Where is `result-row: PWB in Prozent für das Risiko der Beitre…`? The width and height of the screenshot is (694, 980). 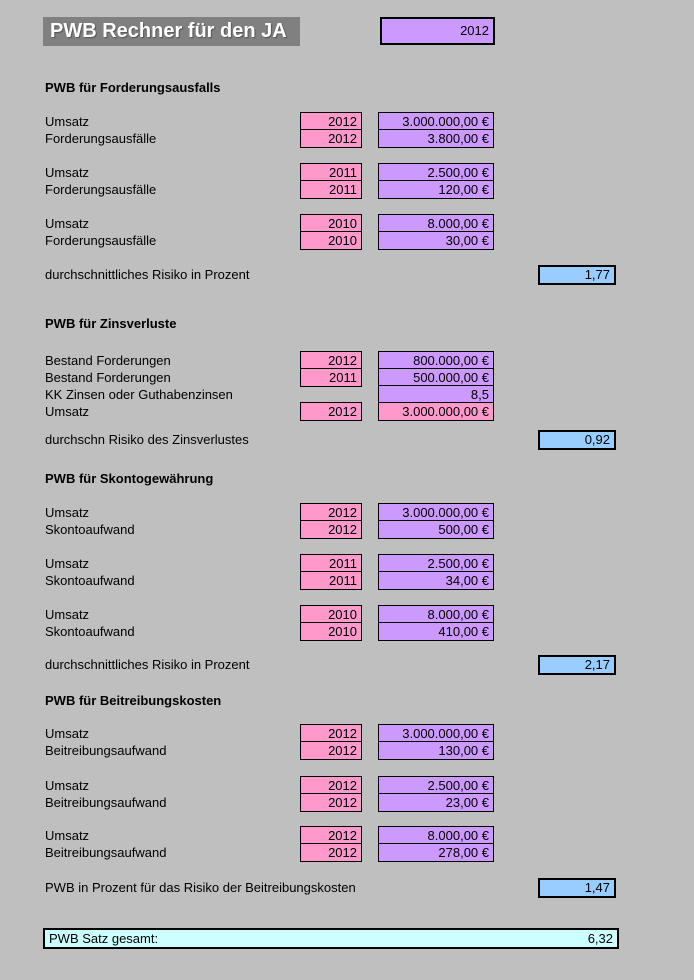
result-row: PWB in Prozent für das Risiko der Beitre… is located at coordinates (347, 888).